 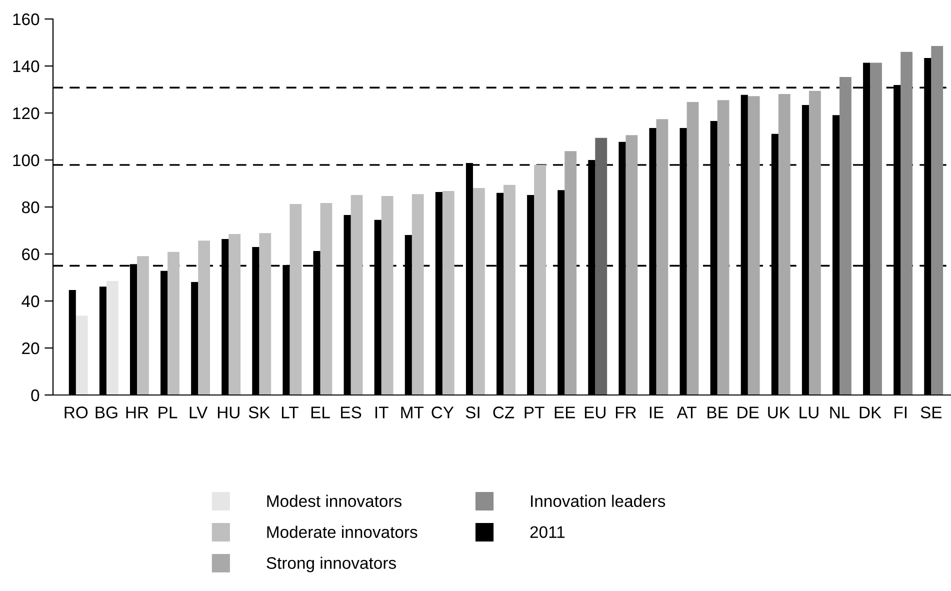 What do you see at coordinates (840, 412) in the screenshot?
I see `x-tick-label: NL` at bounding box center [840, 412].